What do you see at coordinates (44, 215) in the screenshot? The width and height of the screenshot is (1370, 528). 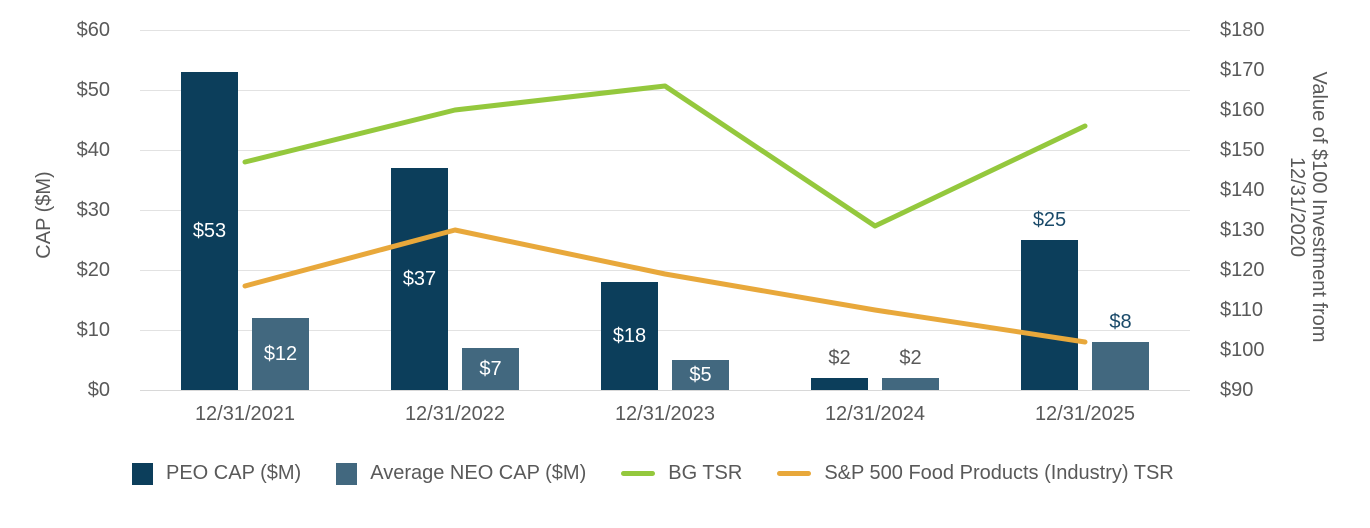 I see `left-axis-title: CAP ($M)` at bounding box center [44, 215].